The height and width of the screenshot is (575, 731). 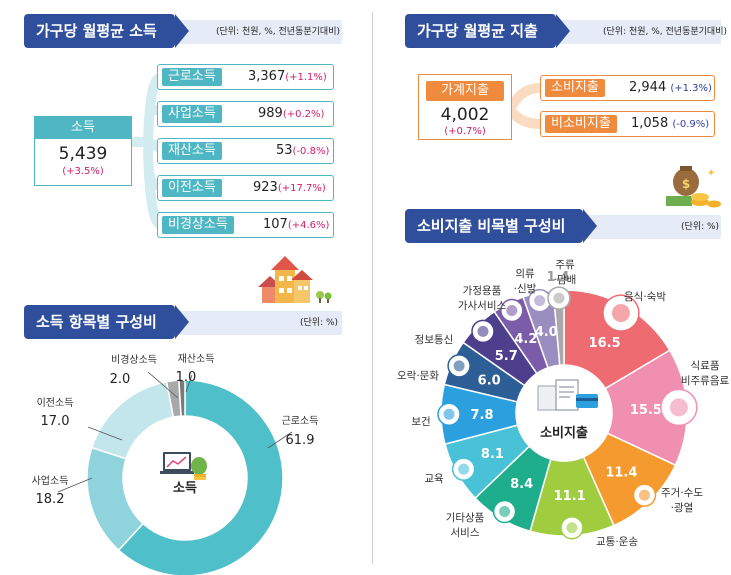 I want to click on receipt-card-icon, so click(x=567, y=395).